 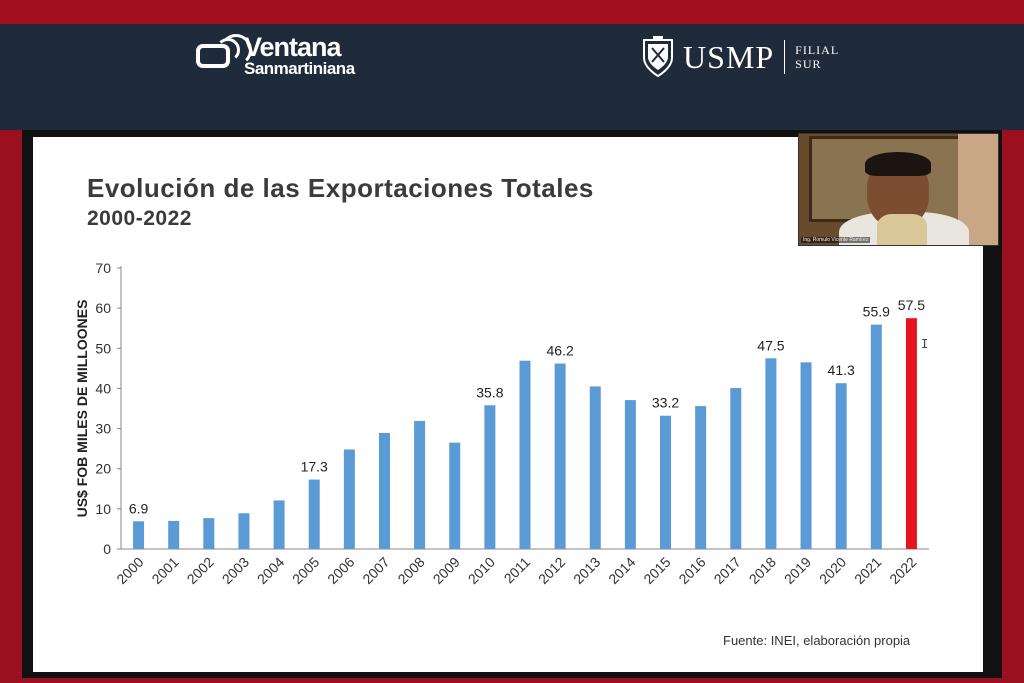 What do you see at coordinates (420, 484) in the screenshot?
I see `bar-2008` at bounding box center [420, 484].